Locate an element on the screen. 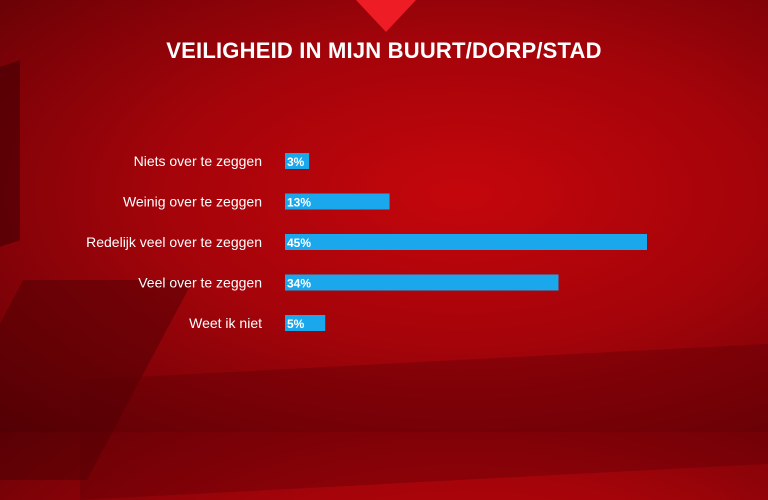  category-label: Weet ik niet is located at coordinates (225, 323).